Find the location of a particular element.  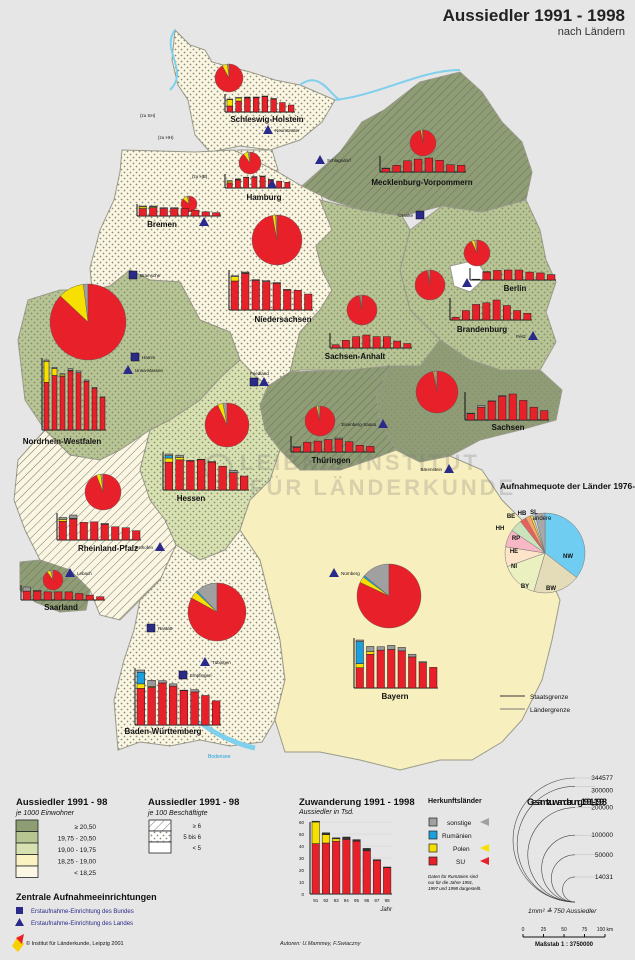

state-label: Thüringen is located at coordinates (330, 460).